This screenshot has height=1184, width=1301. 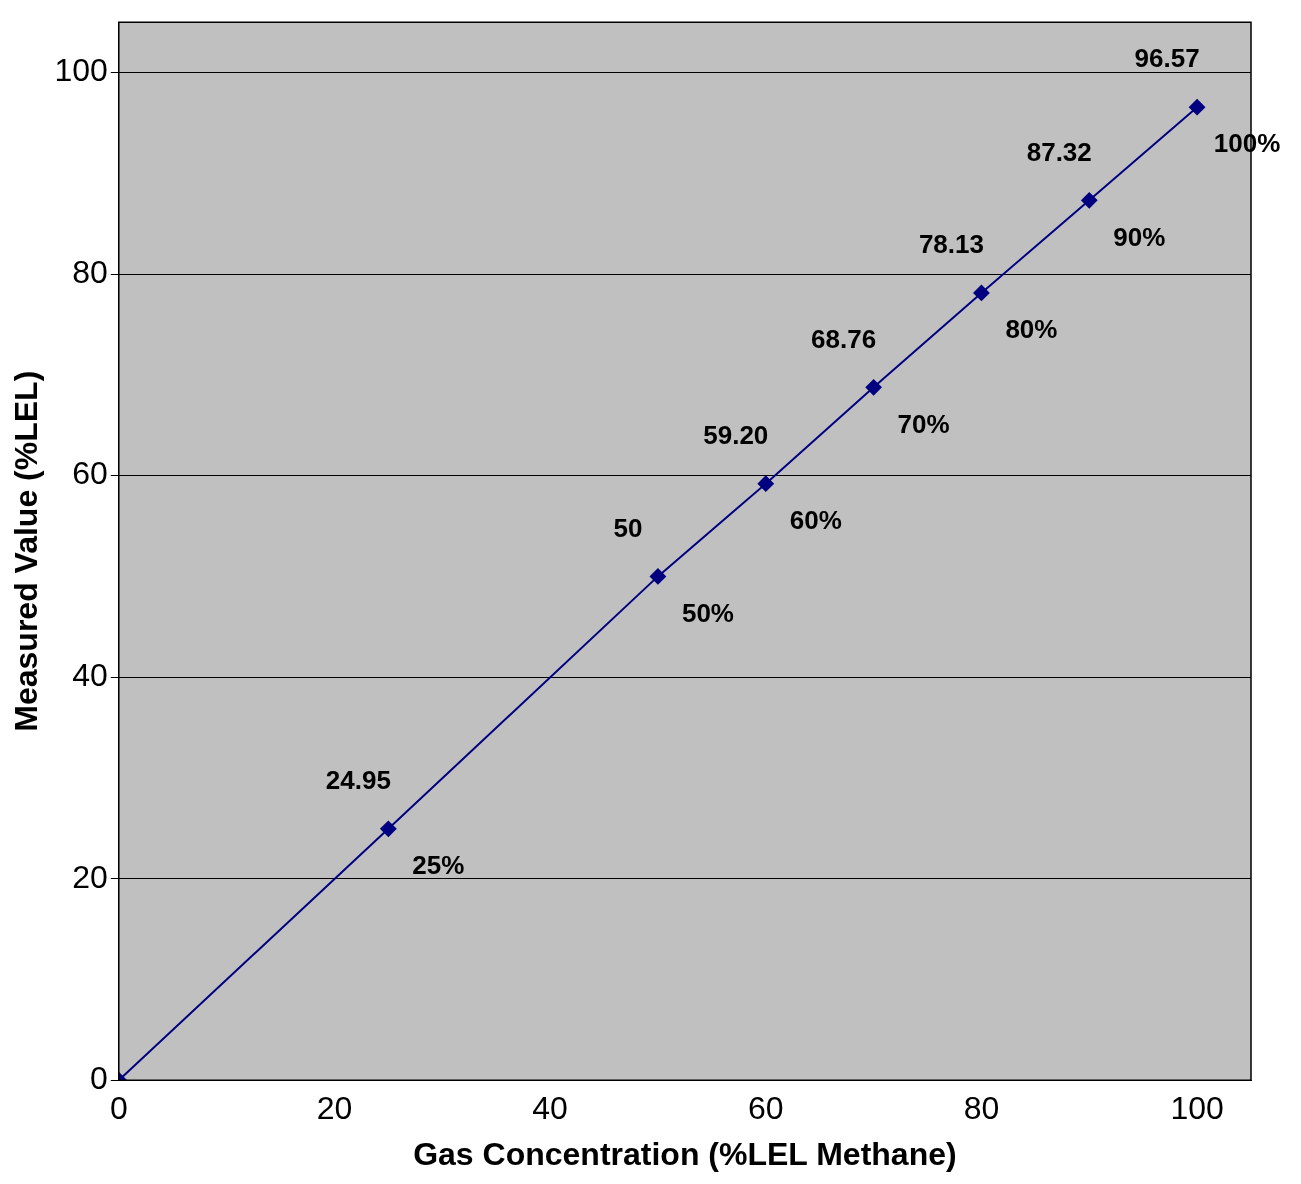 I want to click on annotation: 25%, so click(x=438, y=864).